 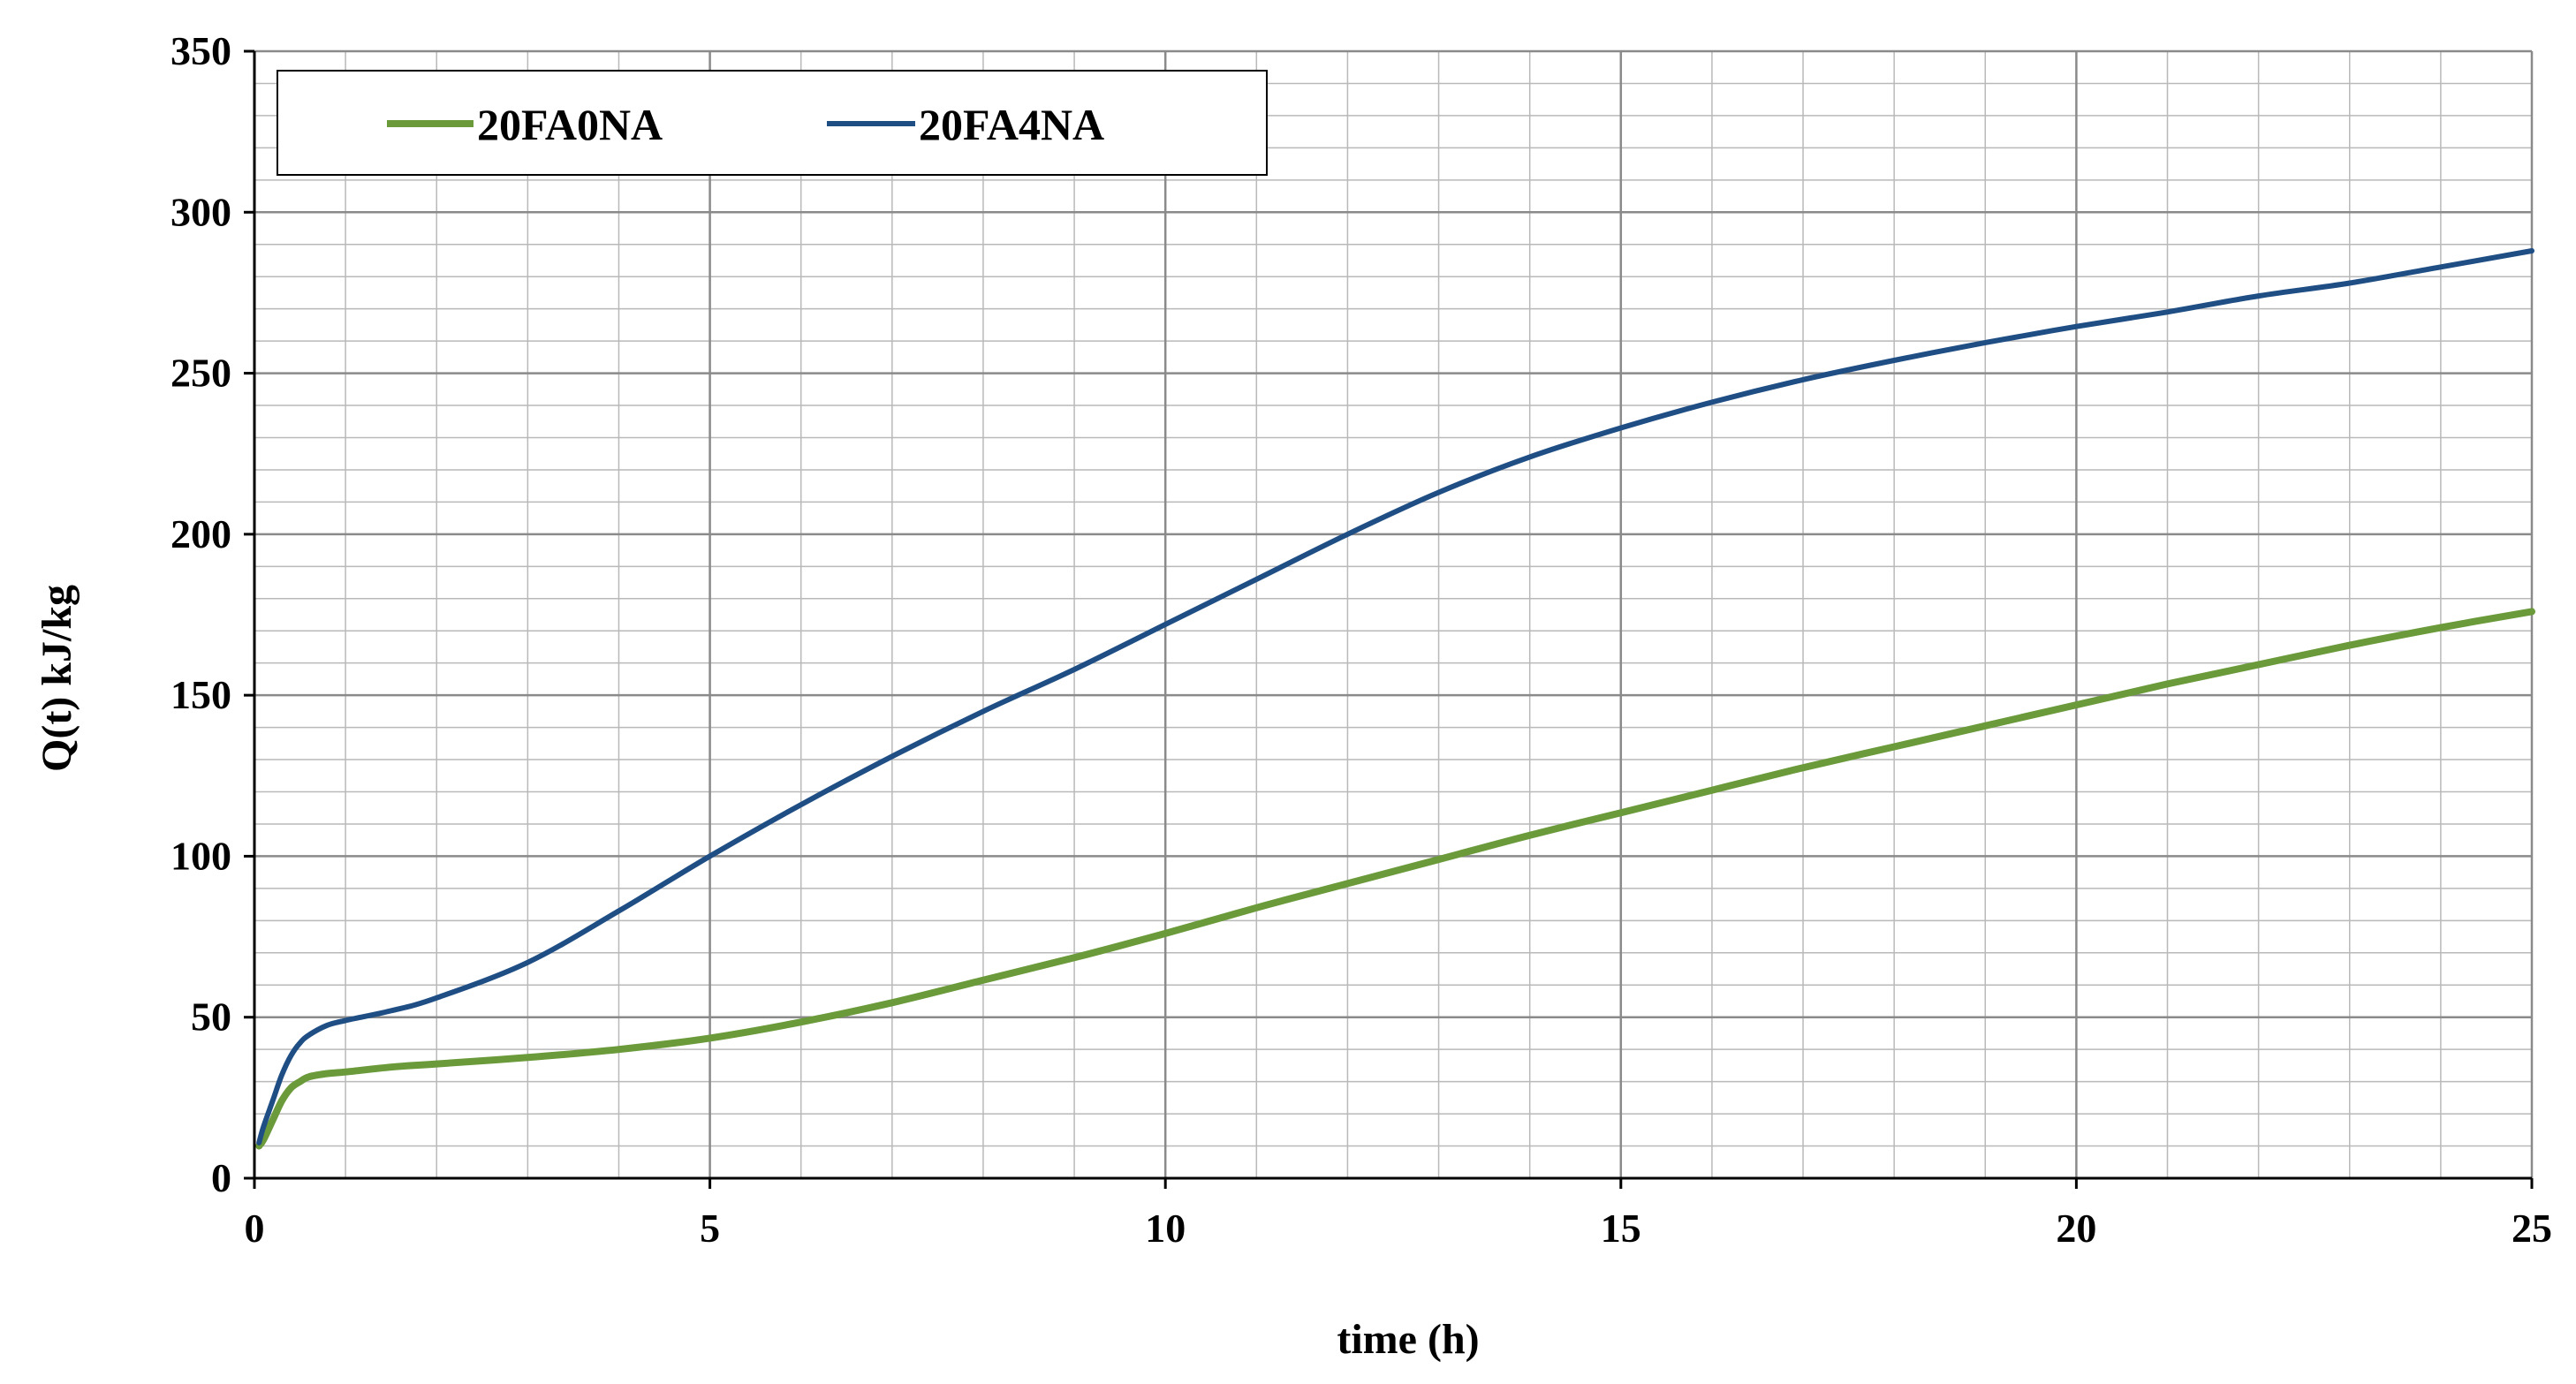 What do you see at coordinates (201, 50) in the screenshot?
I see `y-tick-label: 350` at bounding box center [201, 50].